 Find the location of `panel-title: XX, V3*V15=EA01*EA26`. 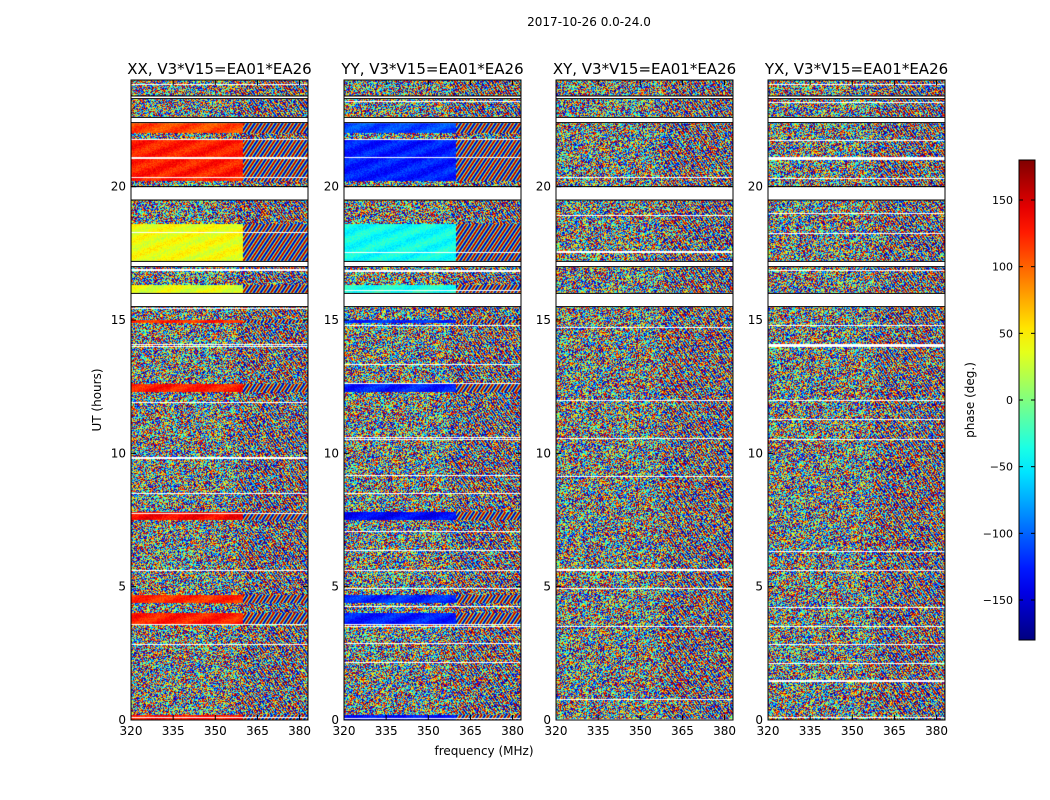

panel-title: XX, V3*V15=EA01*EA26 is located at coordinates (219, 69).